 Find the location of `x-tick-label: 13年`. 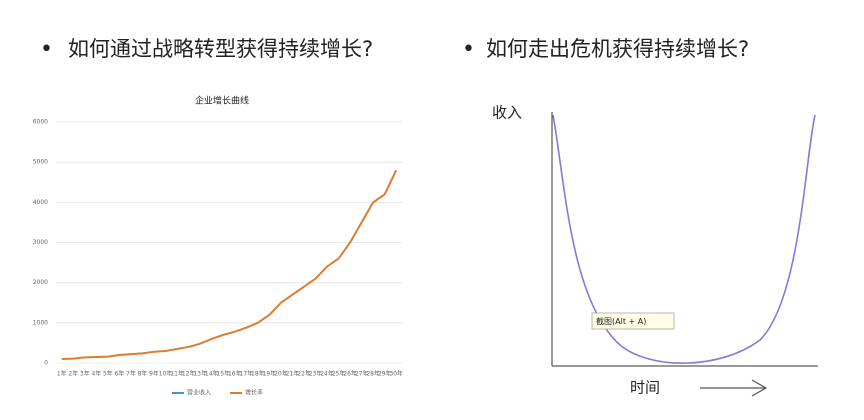

x-tick-label: 13年 is located at coordinates (200, 374).